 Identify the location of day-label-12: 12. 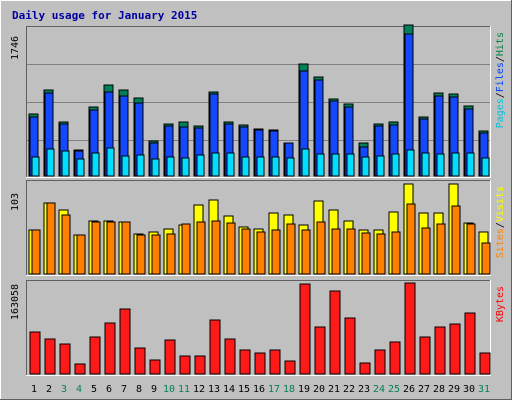
(199, 389).